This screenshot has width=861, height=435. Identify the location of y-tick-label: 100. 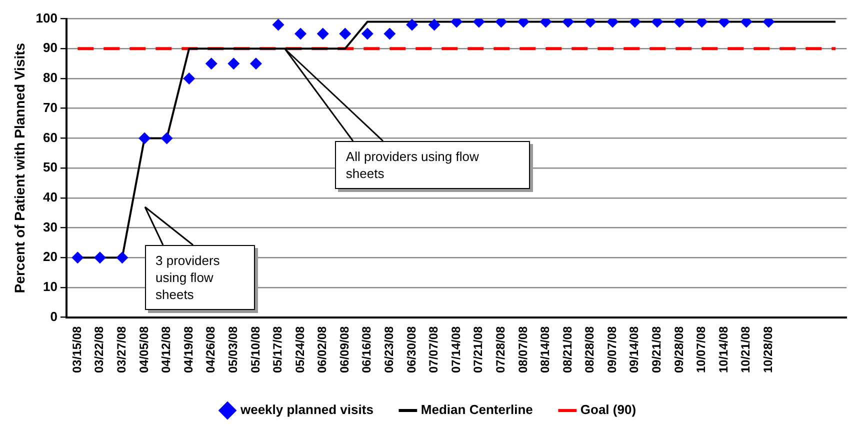
(47, 18).